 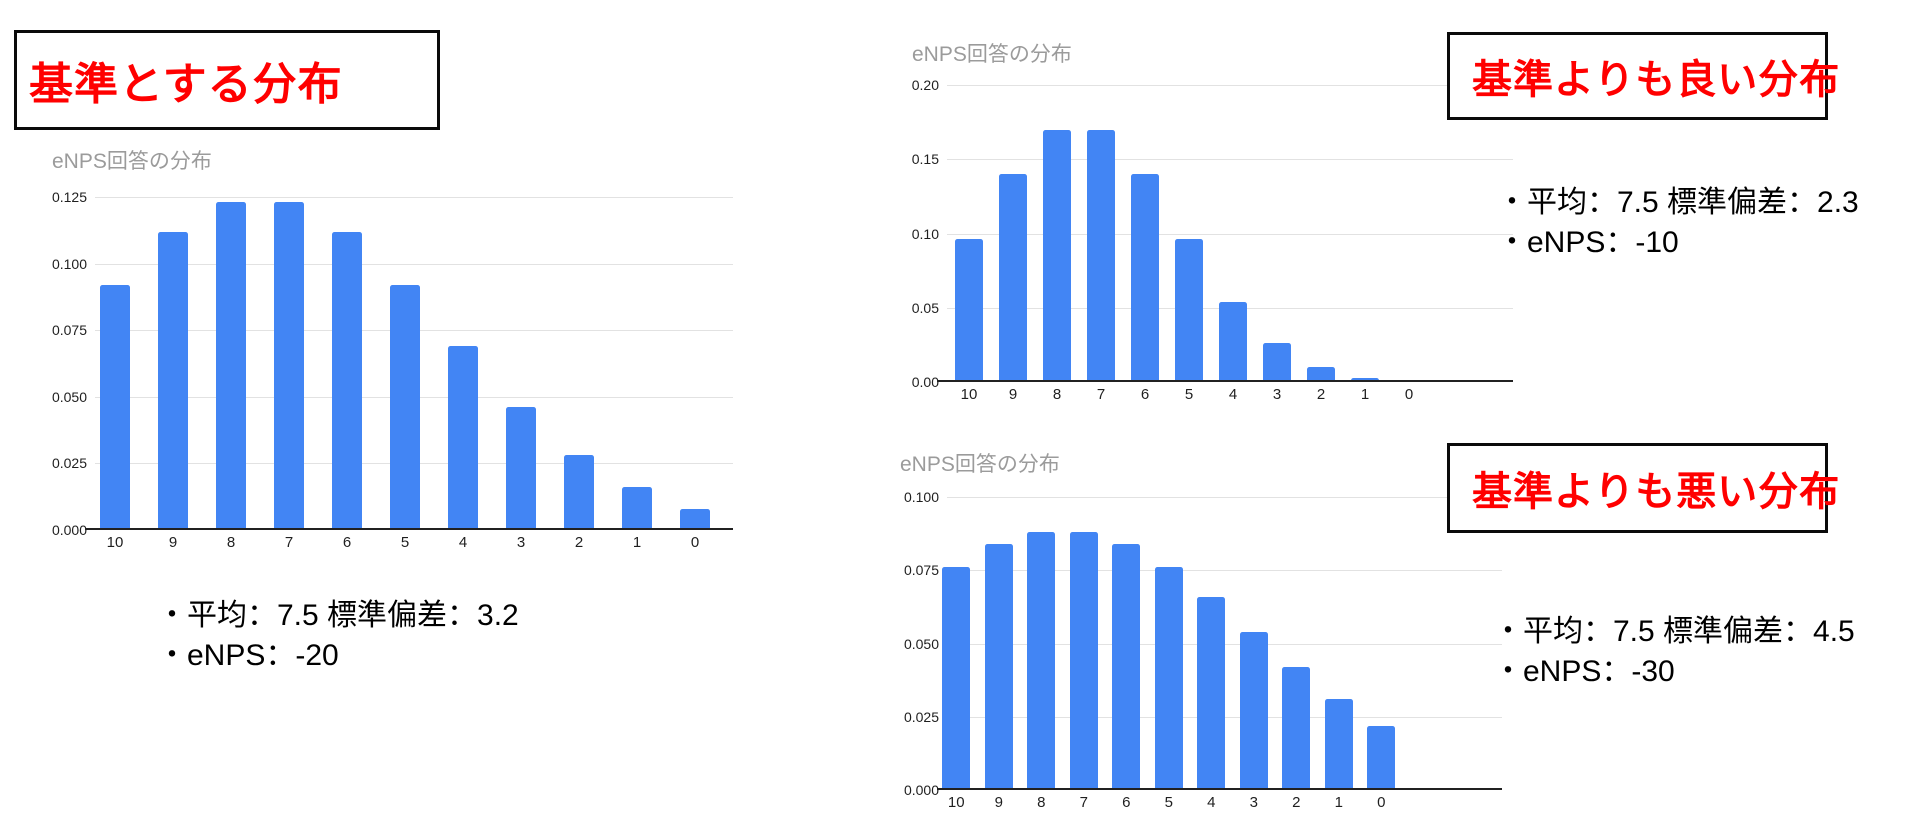 What do you see at coordinates (1678, 223) in the screenshot?
I see `better-stats-annotation: ・平均：7.5 標準偏差：2.3 ・eNPS：-10` at bounding box center [1678, 223].